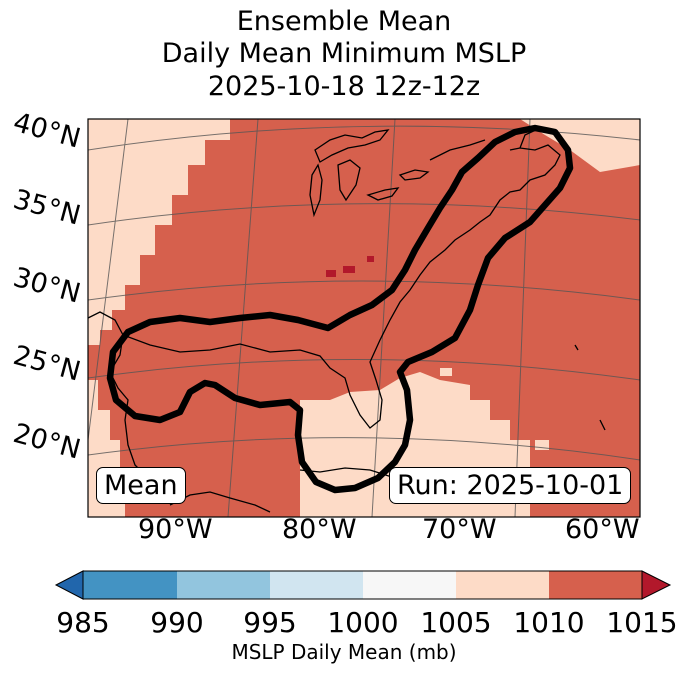  I want to click on colorbar-tick-990: 990, so click(177, 622).